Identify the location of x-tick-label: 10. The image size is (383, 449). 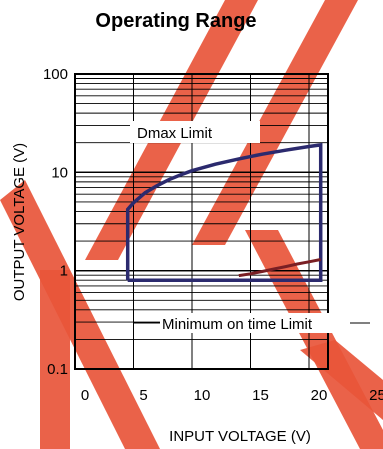
(202, 395).